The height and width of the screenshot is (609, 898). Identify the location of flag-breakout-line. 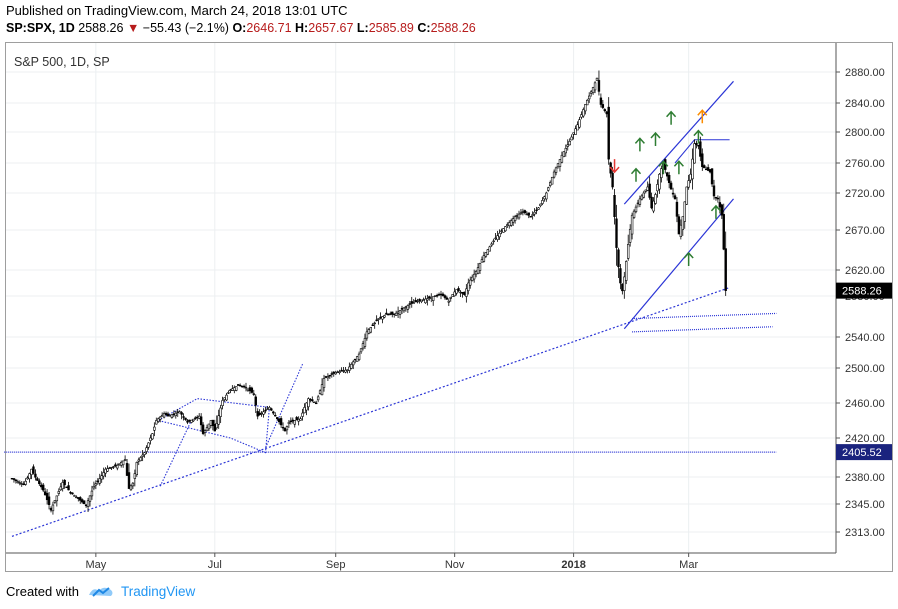
(284, 405).